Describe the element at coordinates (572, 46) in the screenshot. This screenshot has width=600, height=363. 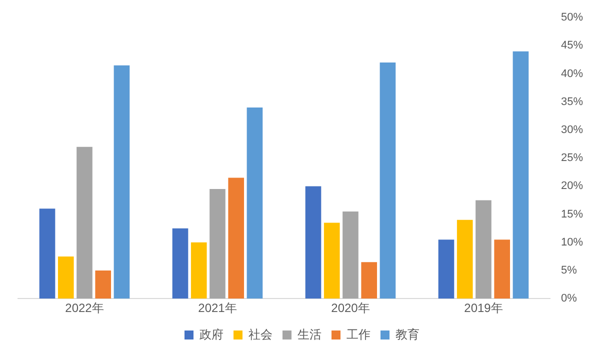
I see `y-tick-label: 45%` at that location.